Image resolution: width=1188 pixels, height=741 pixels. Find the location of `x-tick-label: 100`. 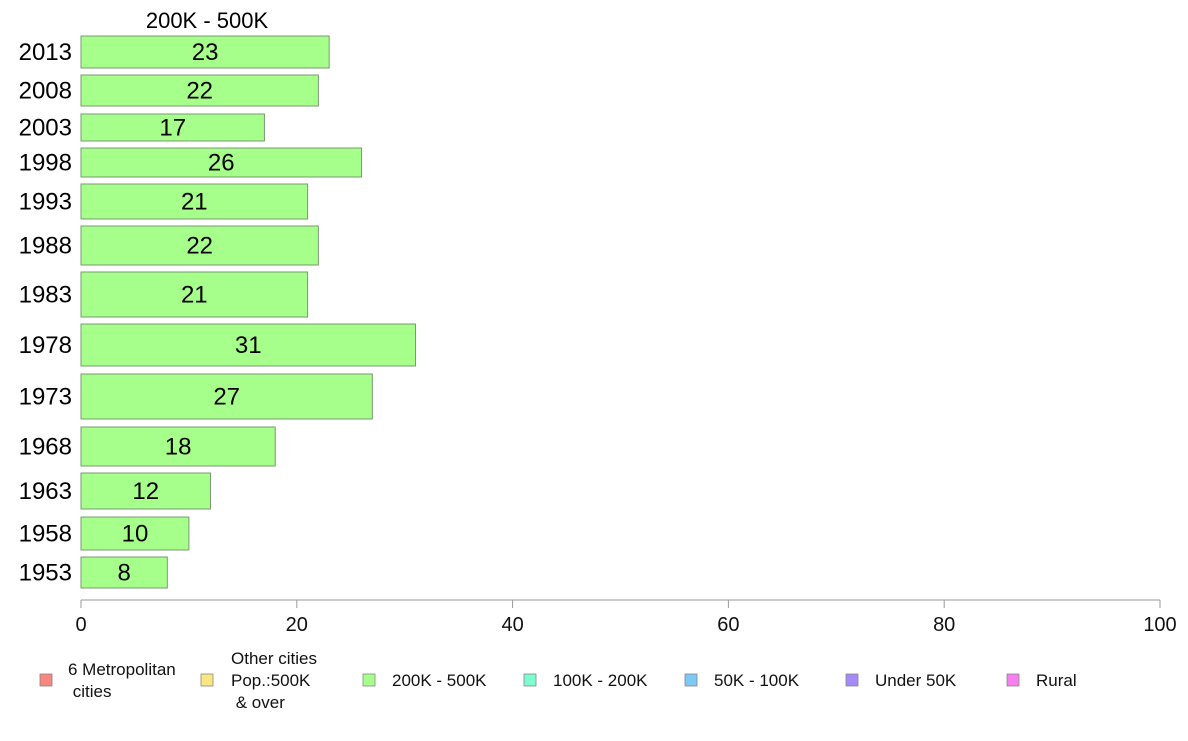

x-tick-label: 100 is located at coordinates (1159, 625).